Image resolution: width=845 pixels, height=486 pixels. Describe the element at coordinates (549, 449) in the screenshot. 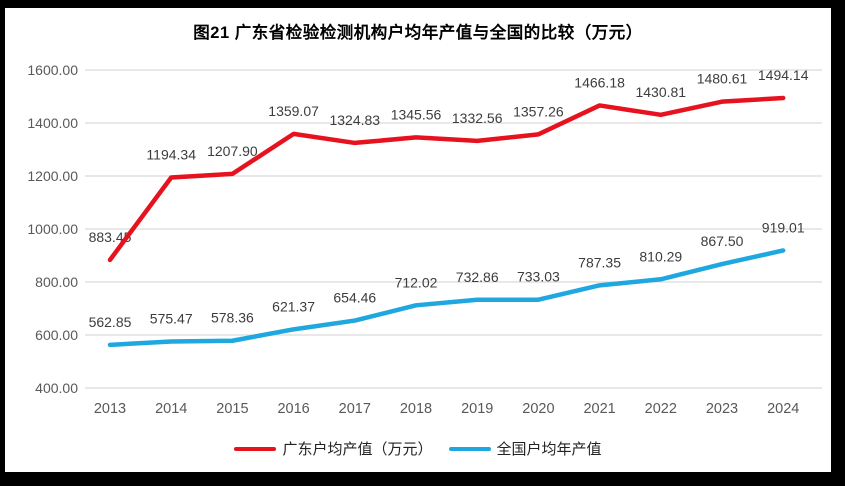

I see `legend-label-national: 全国户均年产值` at that location.